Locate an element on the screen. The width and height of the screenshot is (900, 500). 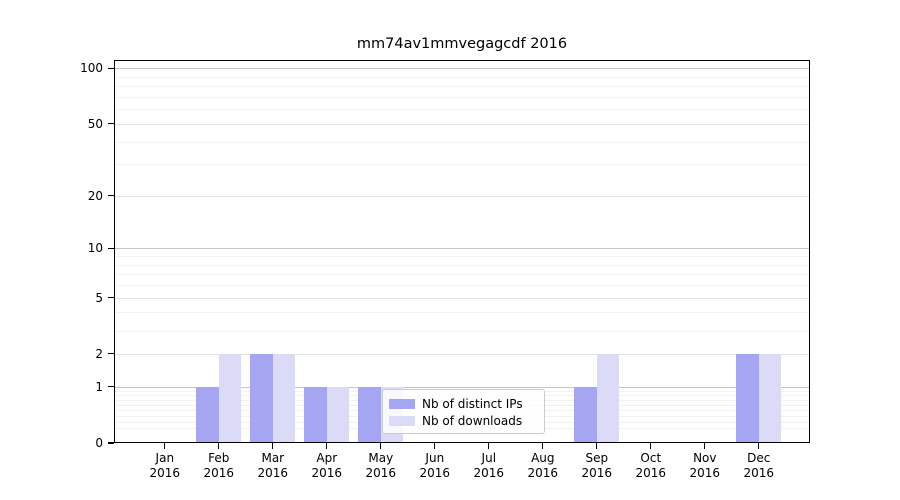
y-tick-label-20: 20 is located at coordinates (95, 195).